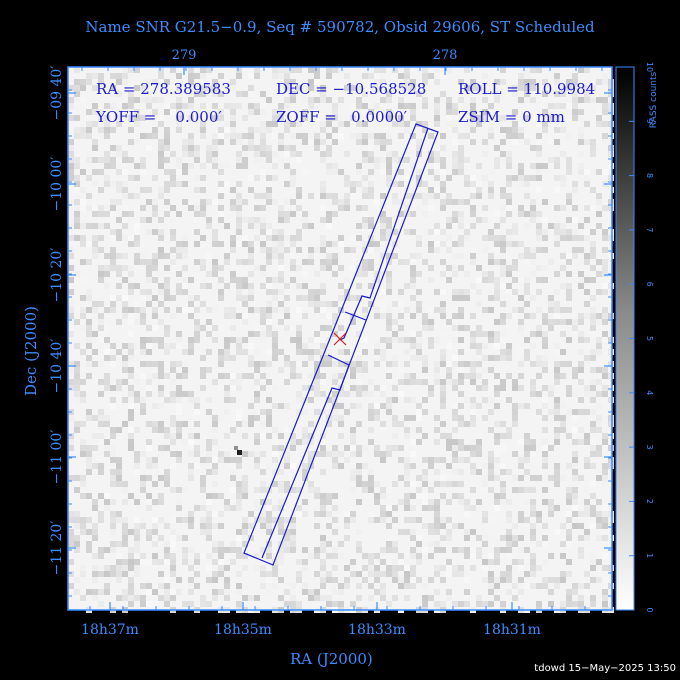  Describe the element at coordinates (511, 117) in the screenshot. I see `info-zsim: ZSIM = 0 mm` at that location.